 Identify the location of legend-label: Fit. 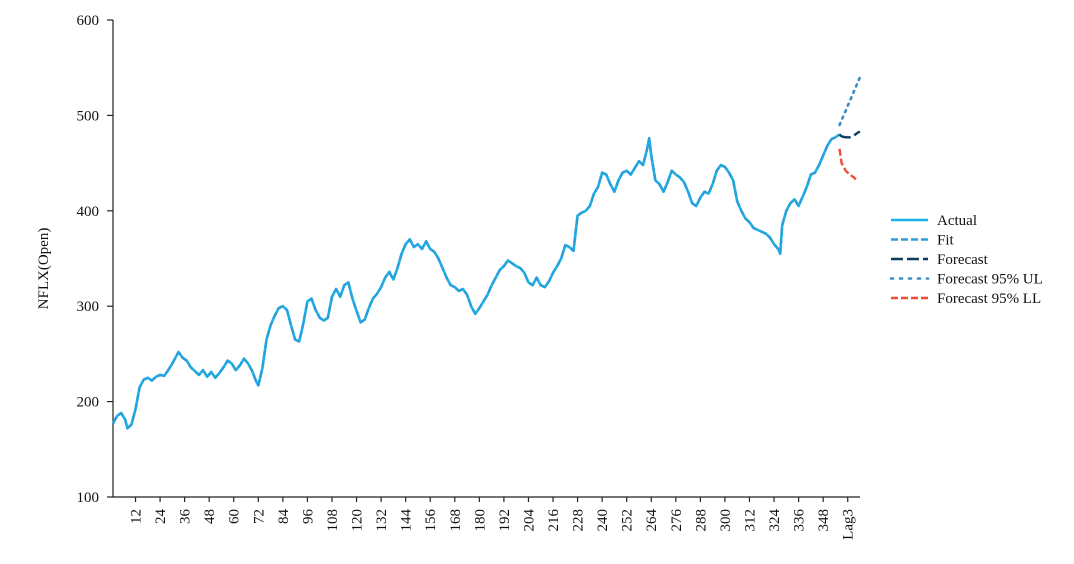
(946, 241).